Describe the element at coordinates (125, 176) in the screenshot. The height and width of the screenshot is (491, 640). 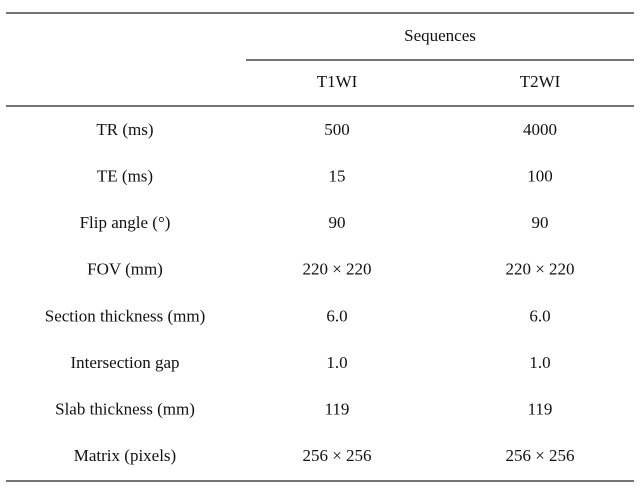
I see `row-label: TE (ms)` at that location.